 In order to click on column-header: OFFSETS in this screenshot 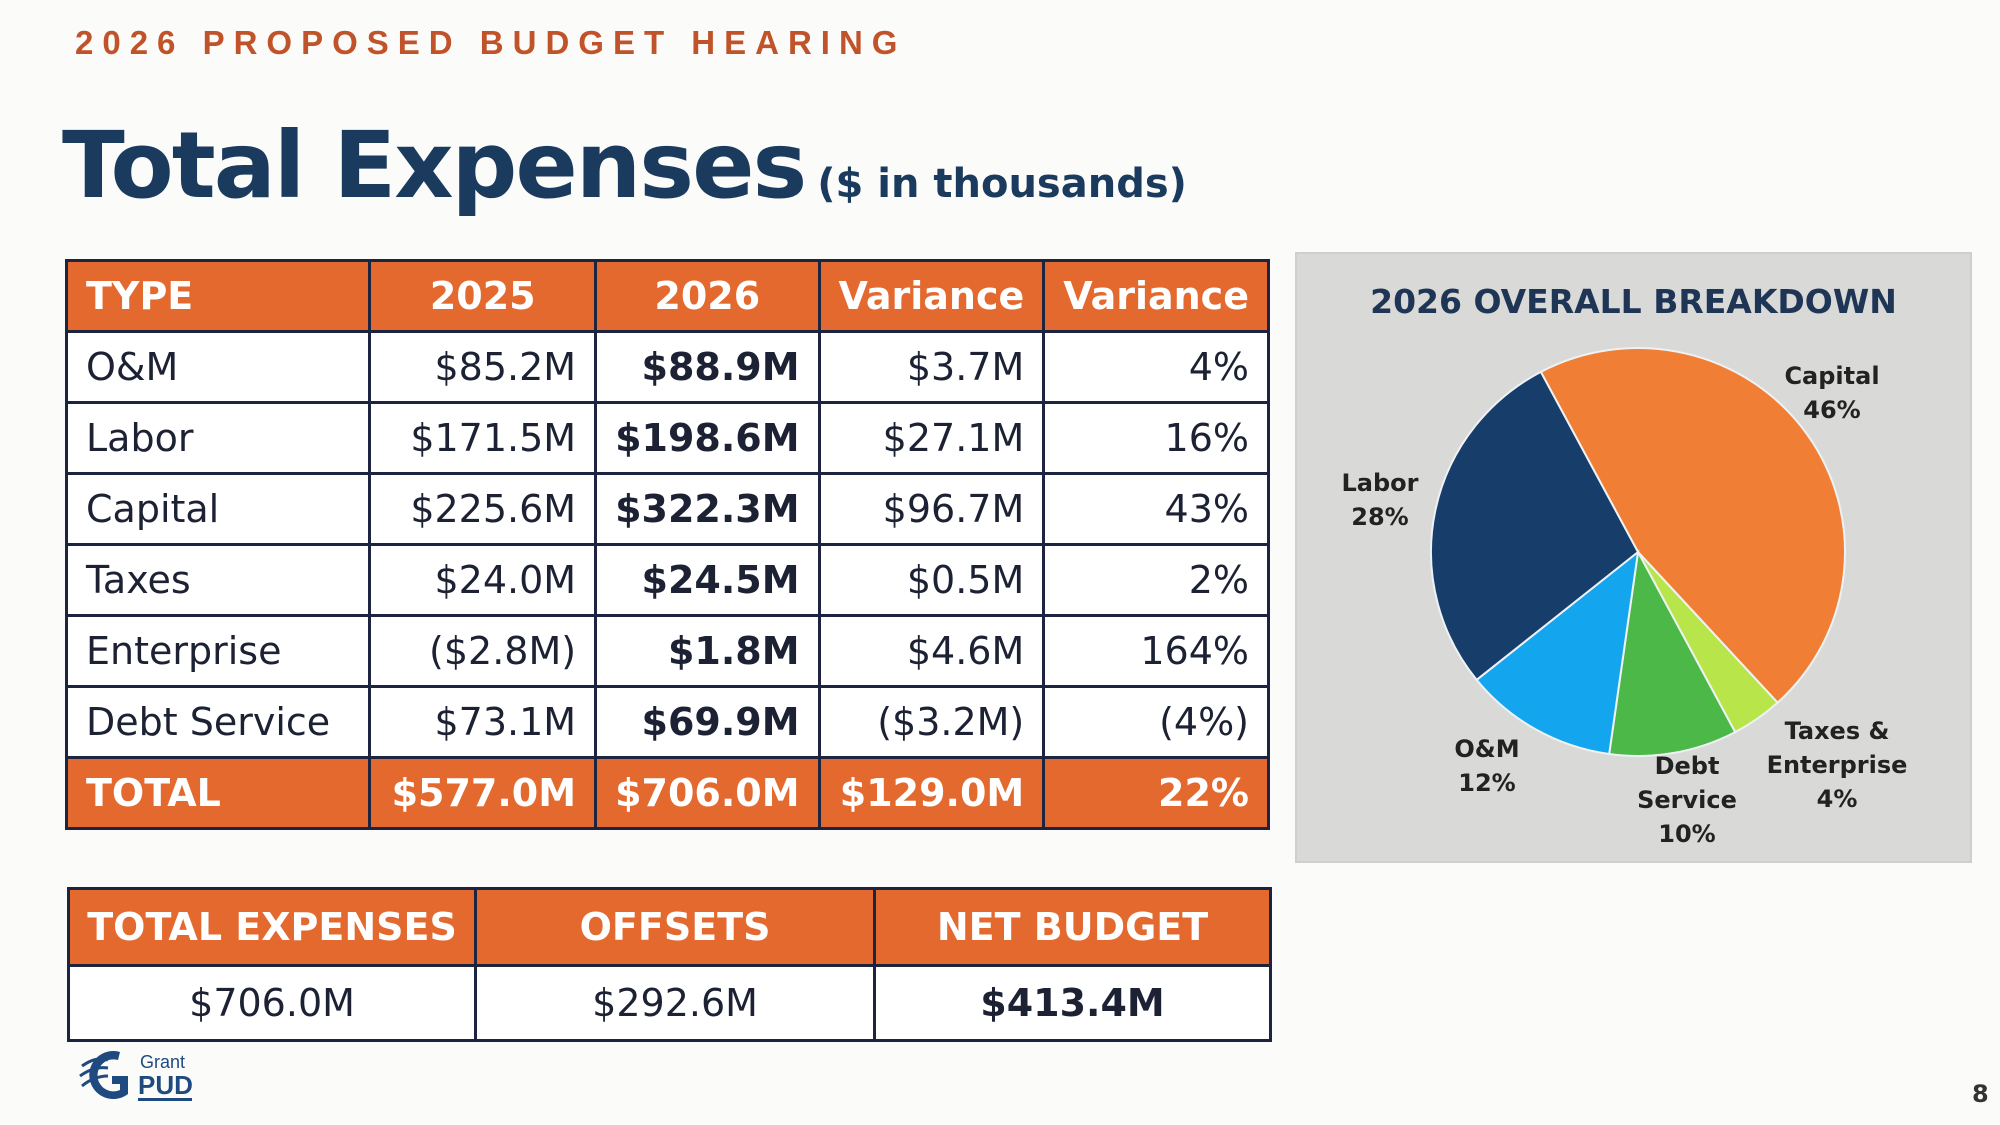, I will do `click(675, 927)`.